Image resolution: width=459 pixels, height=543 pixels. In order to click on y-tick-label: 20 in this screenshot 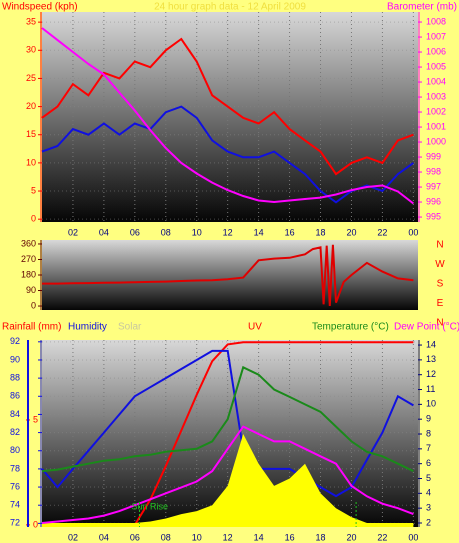, I will do `click(31, 106)`.